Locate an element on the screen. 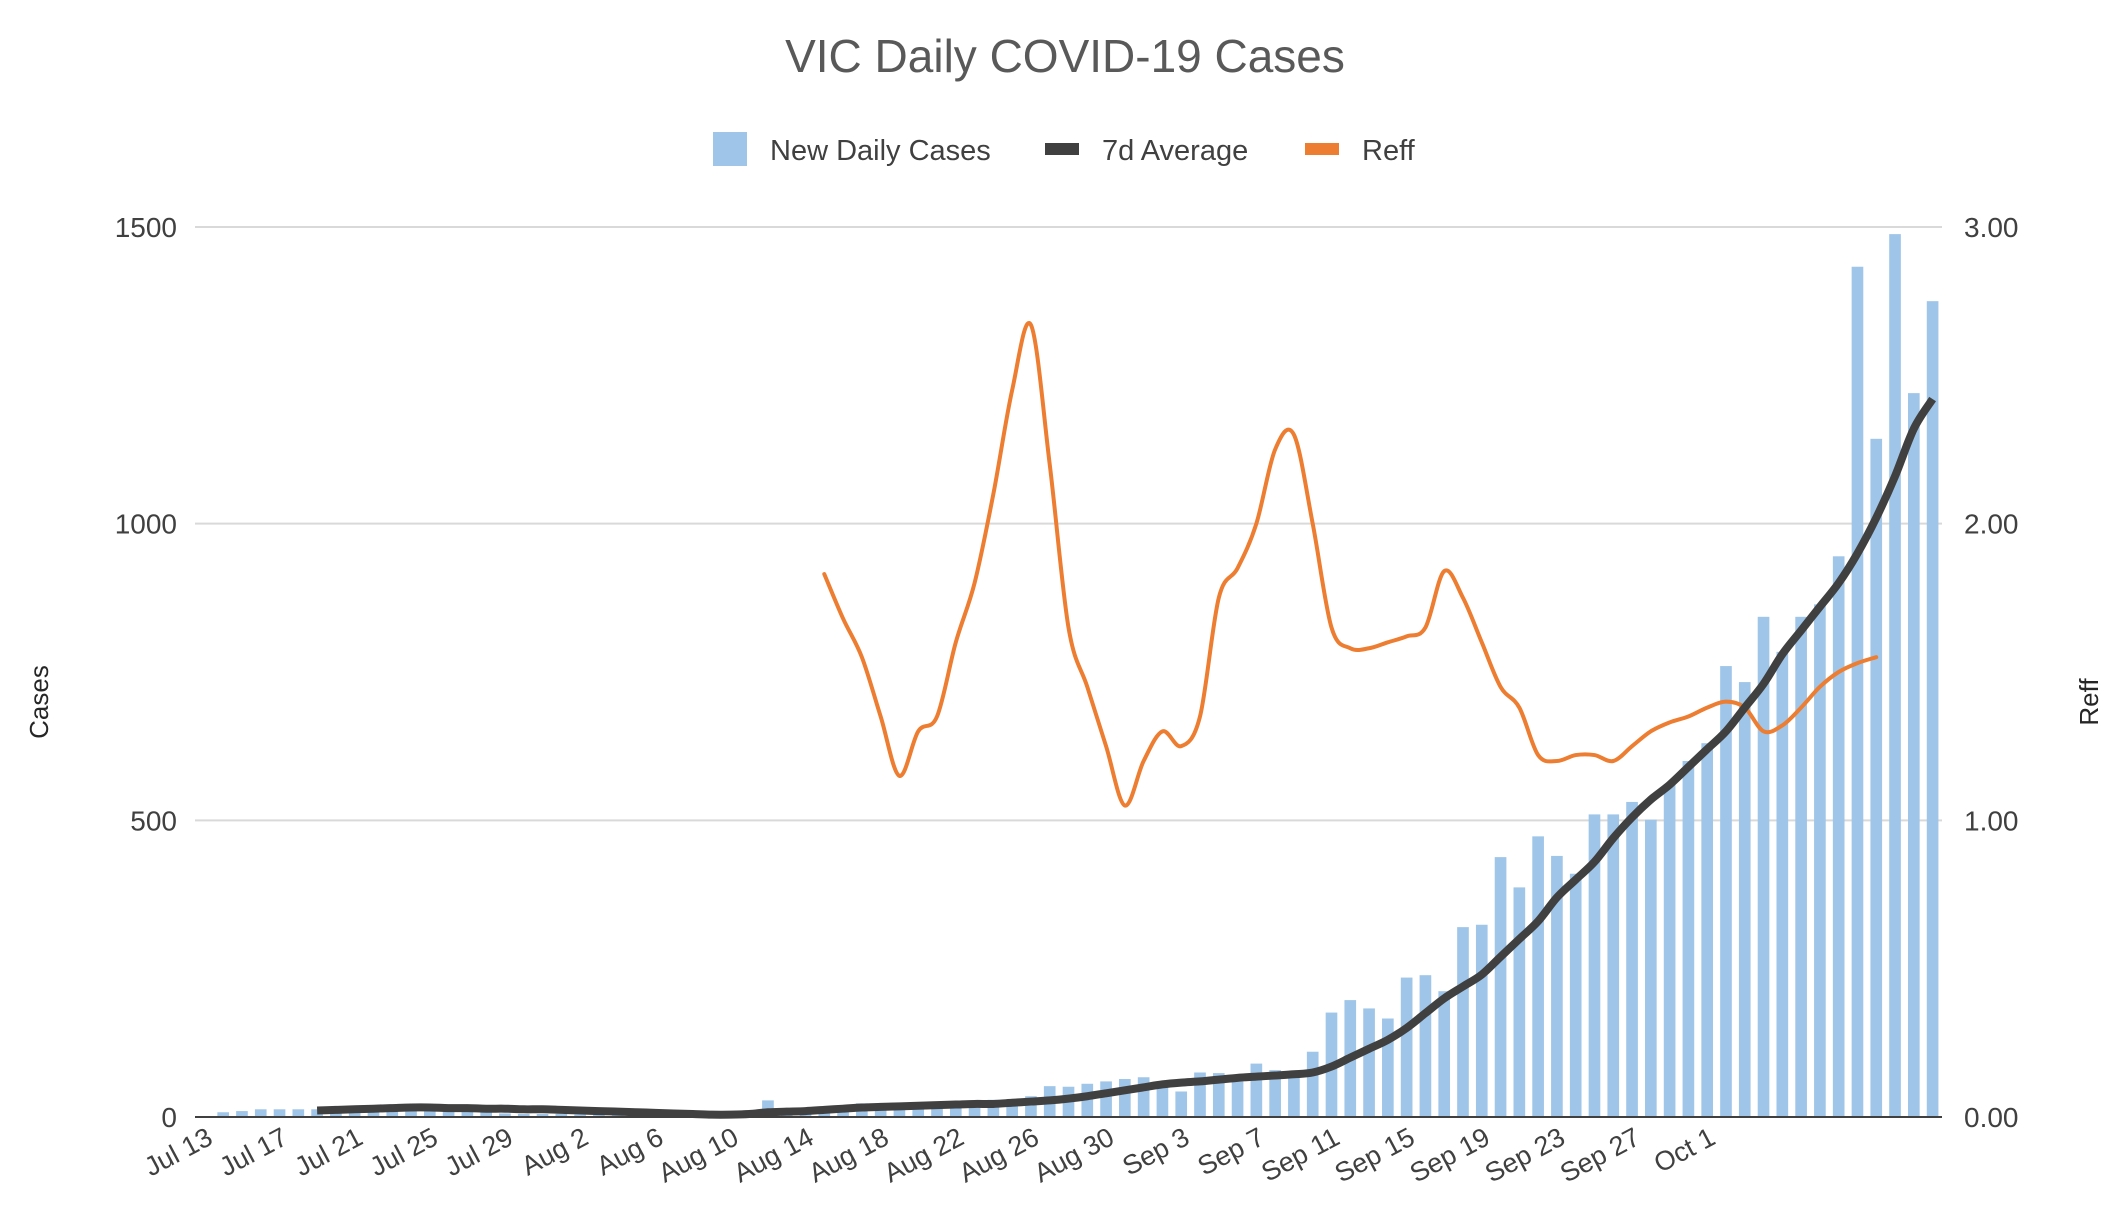  y2-tick-label: 3.00 is located at coordinates (1991, 227).